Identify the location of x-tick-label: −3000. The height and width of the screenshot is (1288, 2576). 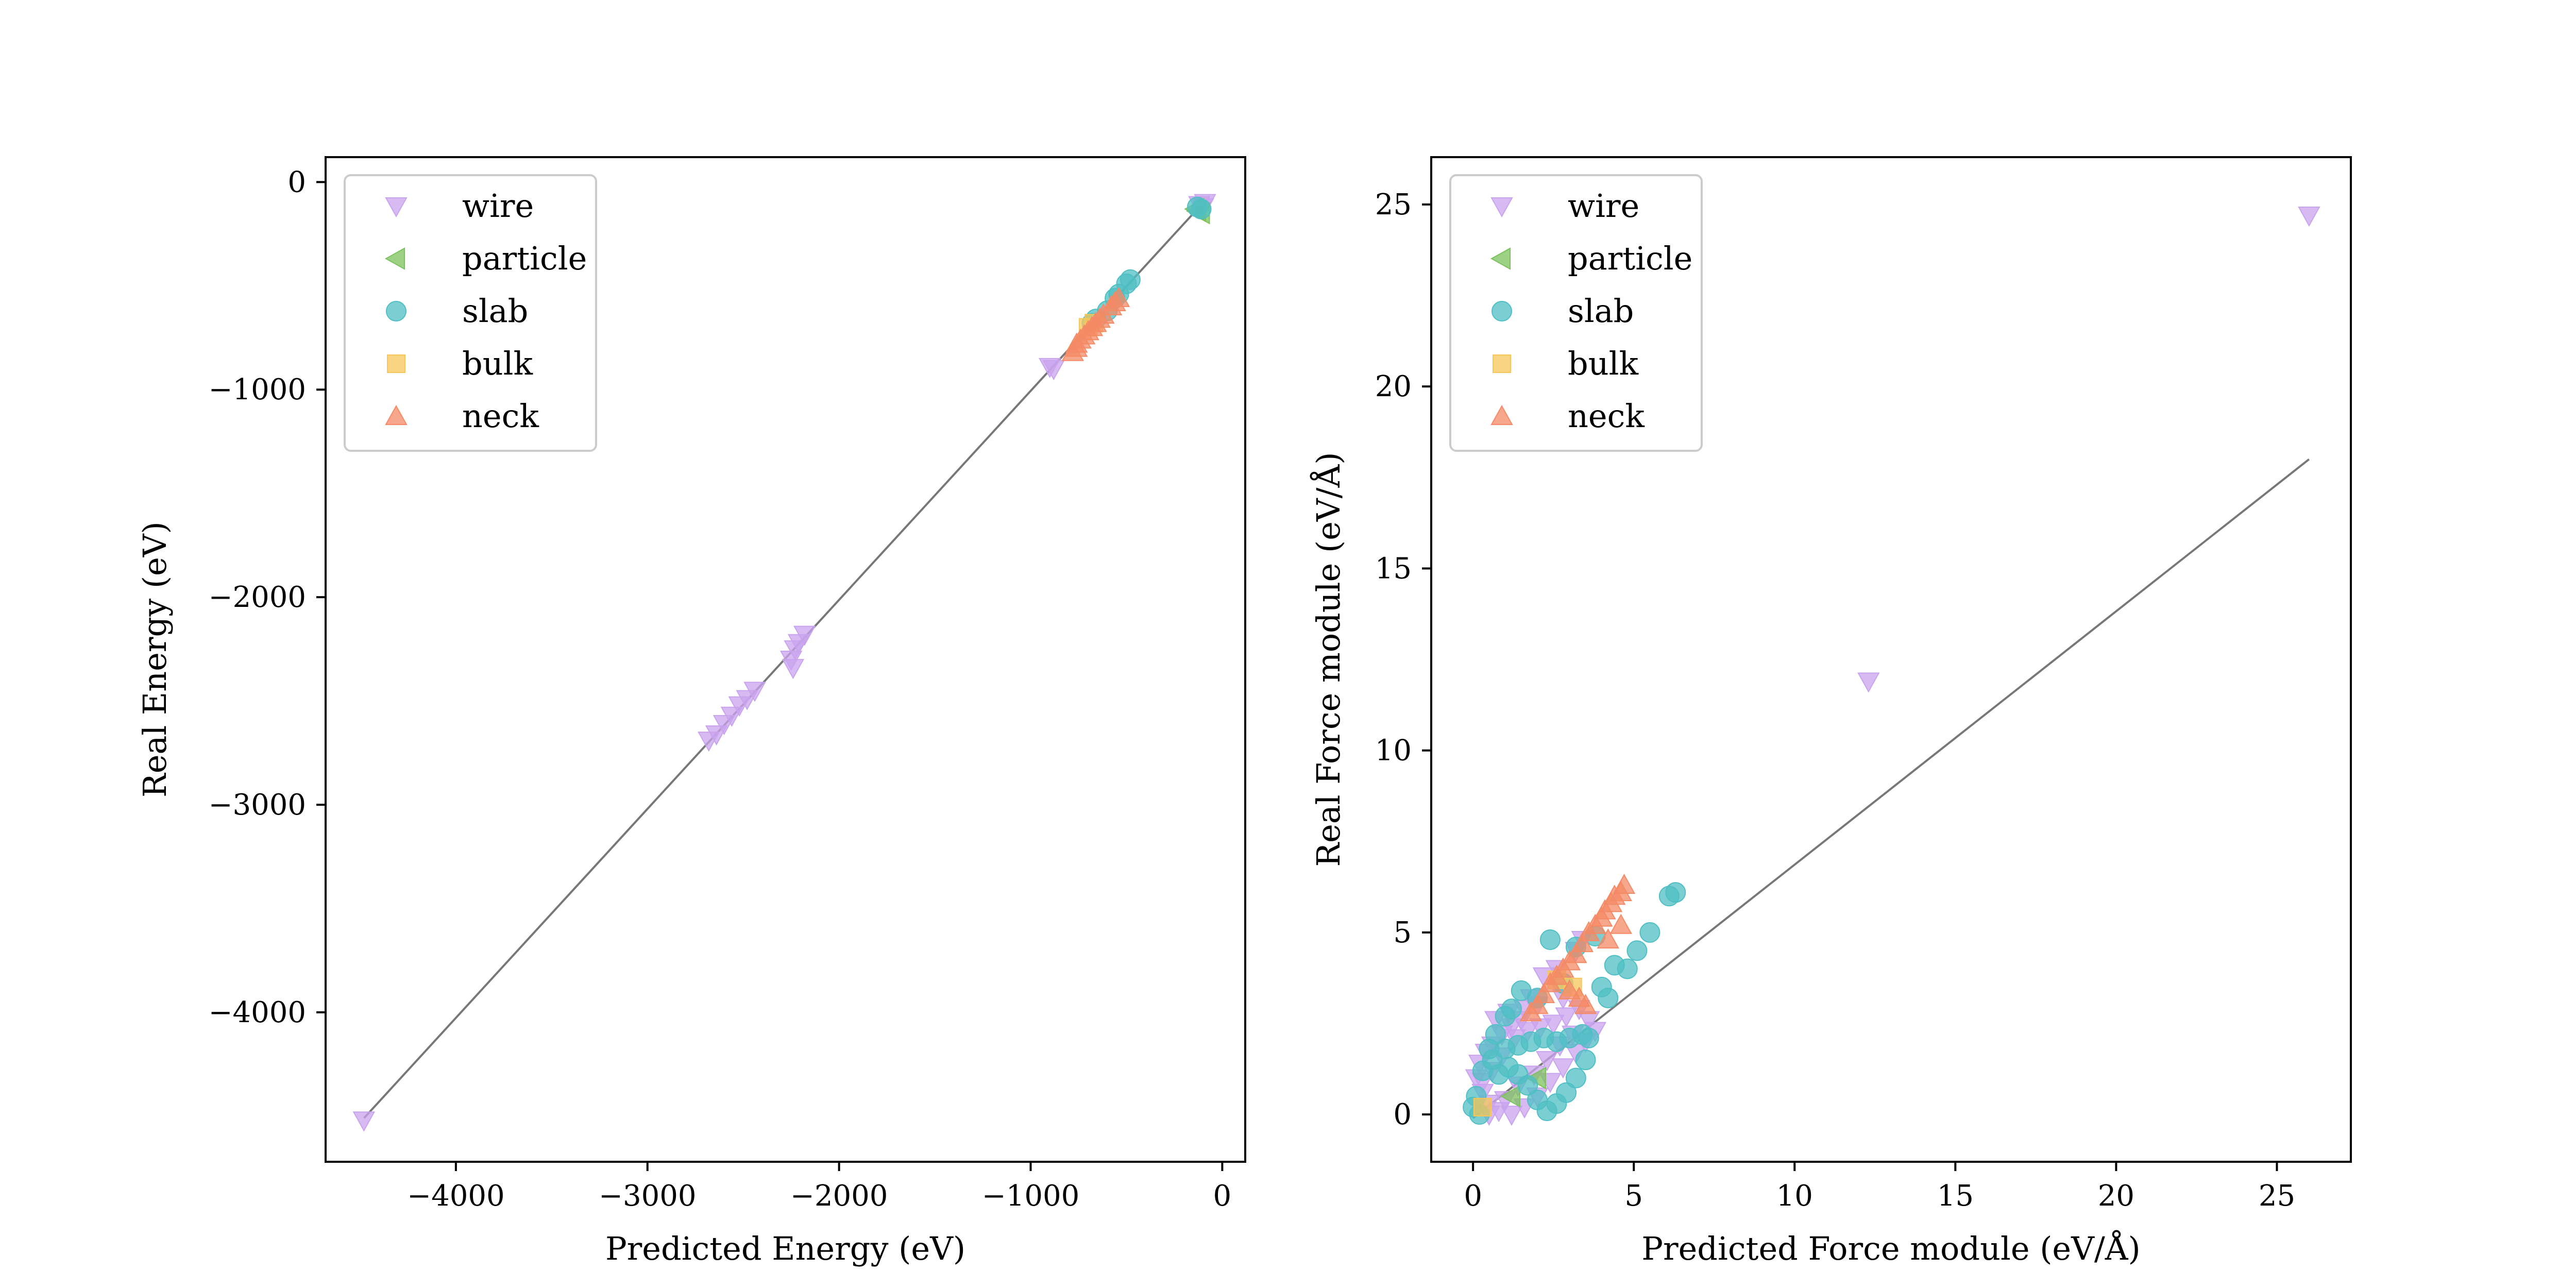
(647, 1196).